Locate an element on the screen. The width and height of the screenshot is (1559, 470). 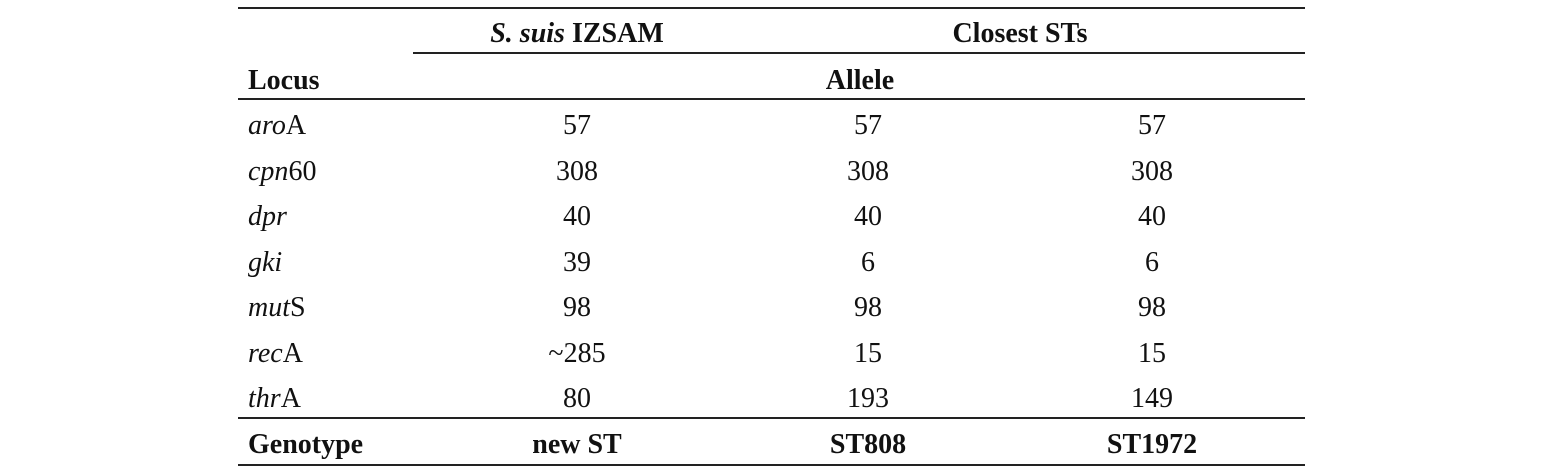
locus-cell: thrA is located at coordinates (274, 399).